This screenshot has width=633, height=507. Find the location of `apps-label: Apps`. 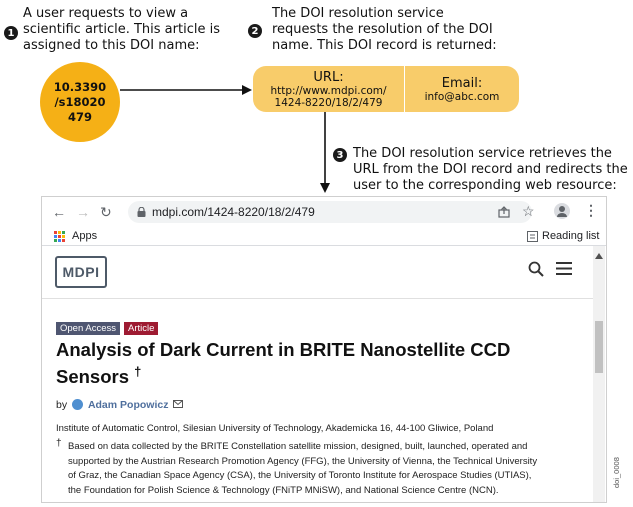

apps-label: Apps is located at coordinates (85, 236).